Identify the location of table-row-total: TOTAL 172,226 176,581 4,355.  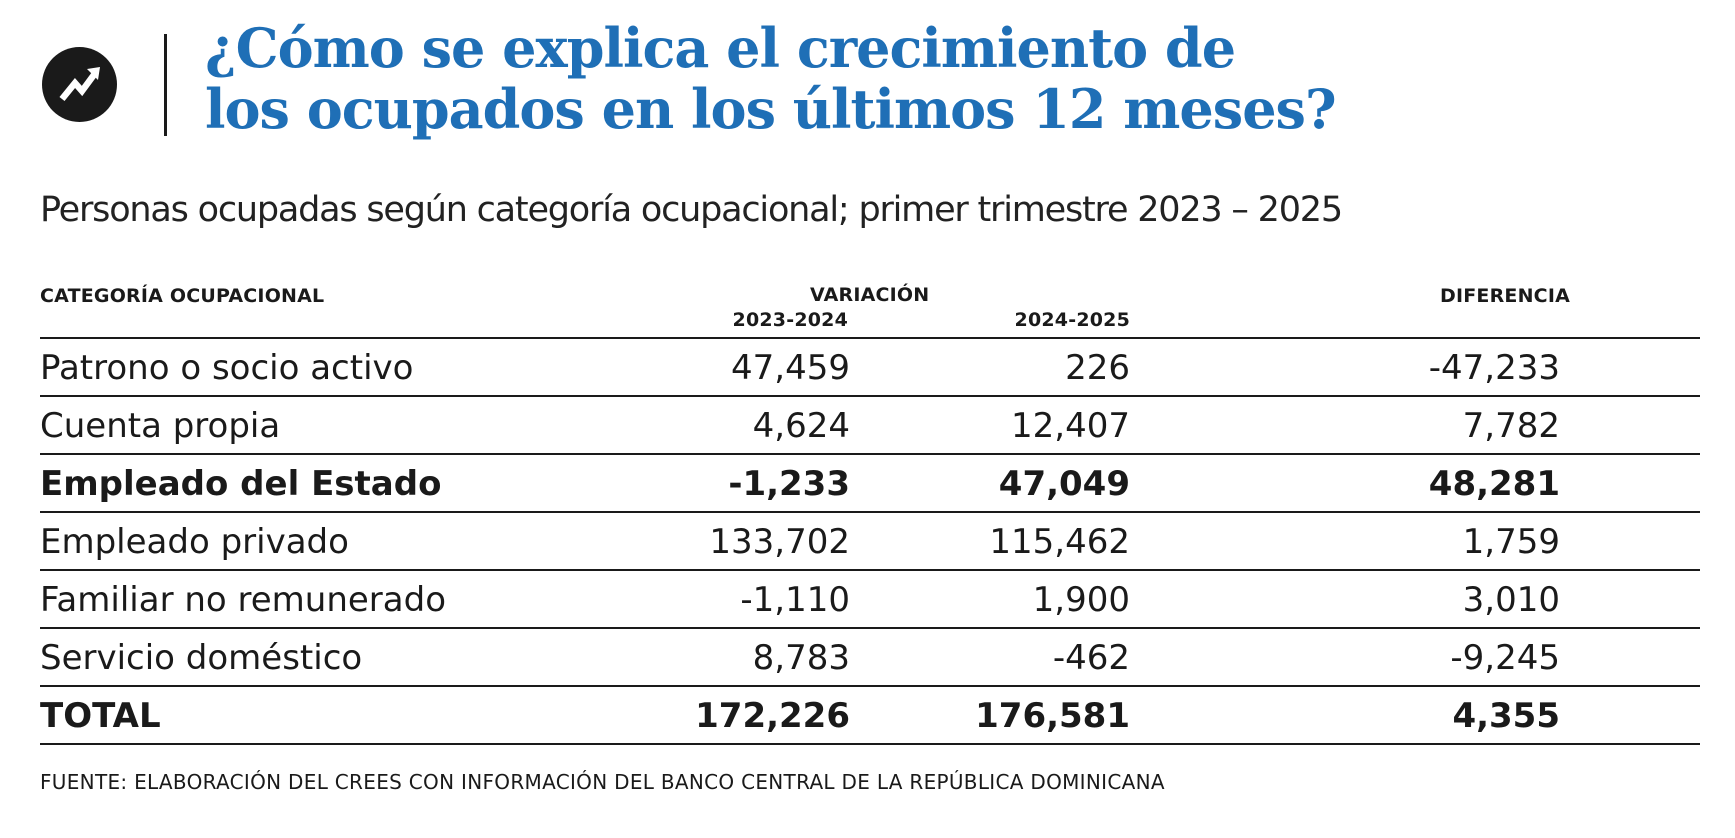
(870, 716).